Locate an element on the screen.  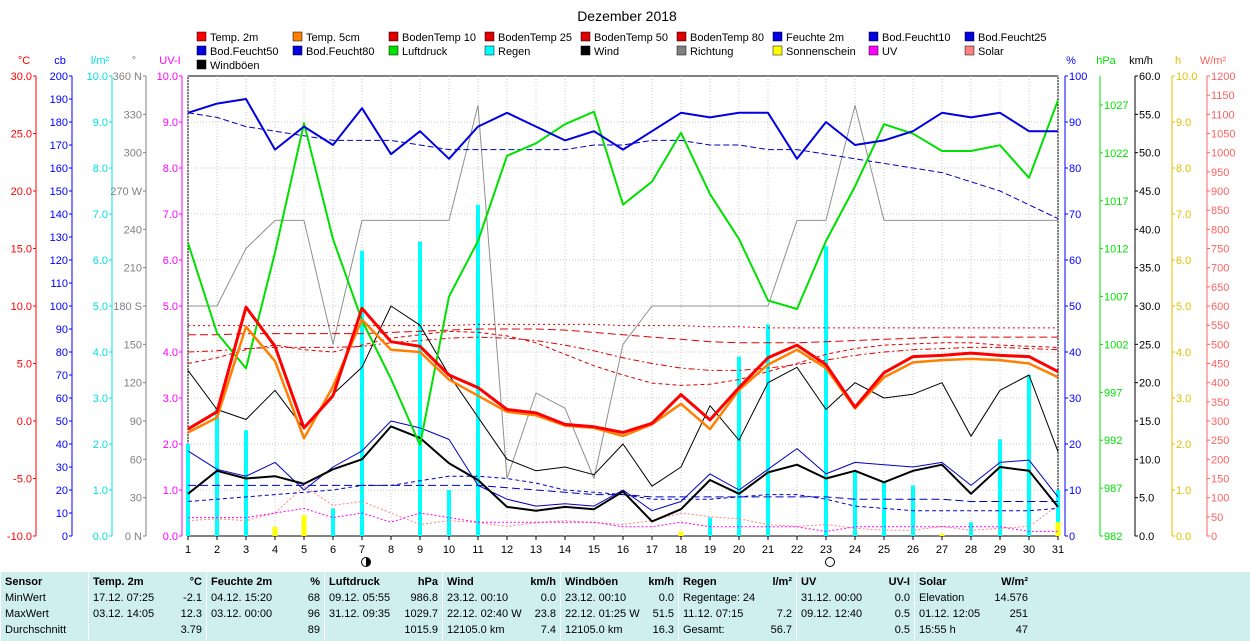
x-tick-label: 29 is located at coordinates (1000, 550).